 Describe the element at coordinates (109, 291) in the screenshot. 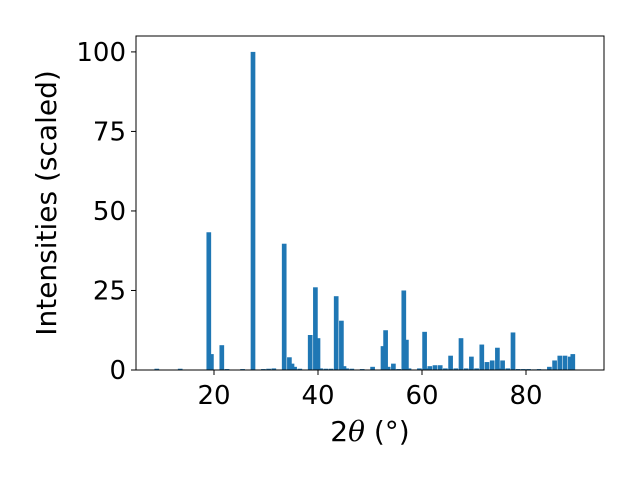

I see `y-tick-label: 25` at that location.